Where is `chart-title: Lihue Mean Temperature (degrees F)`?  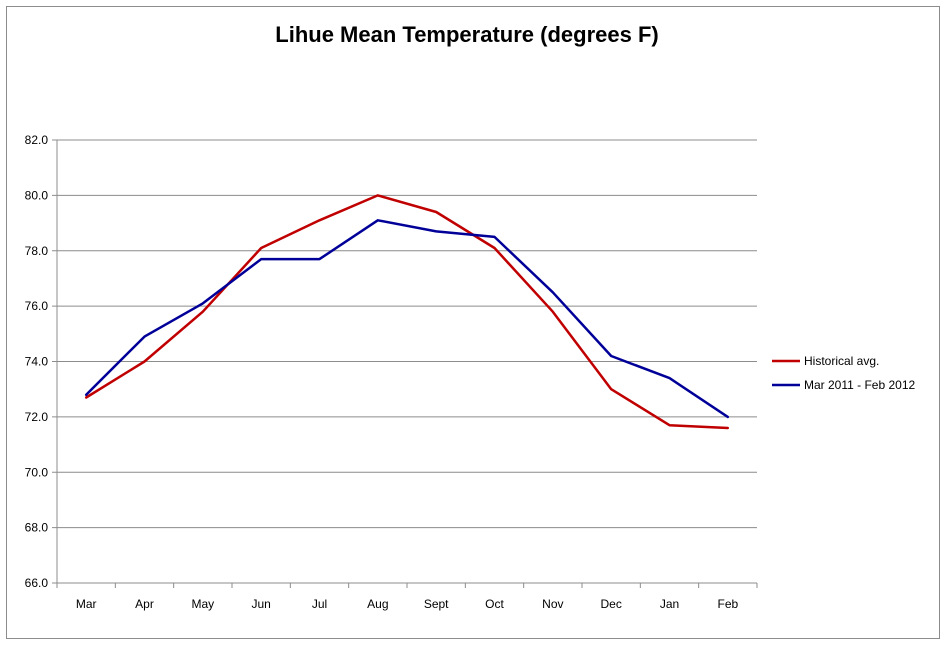 chart-title: Lihue Mean Temperature (degrees F) is located at coordinates (467, 34).